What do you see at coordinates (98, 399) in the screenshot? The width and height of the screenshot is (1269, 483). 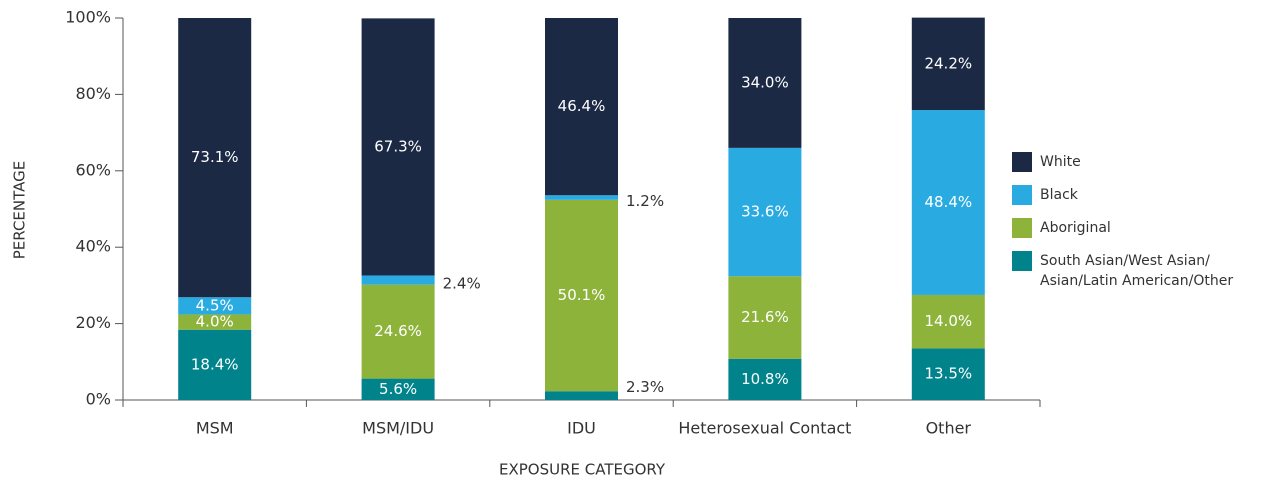 I see `y-tick-label: 0%` at bounding box center [98, 399].